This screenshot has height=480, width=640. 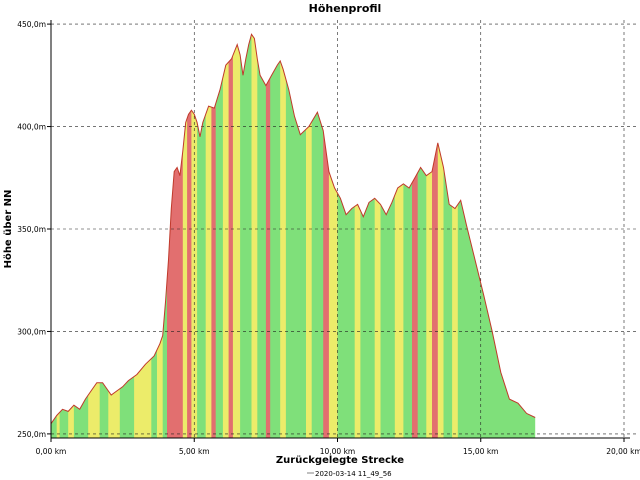 I want to click on x-tick-label: 5,00 km, so click(x=194, y=451).